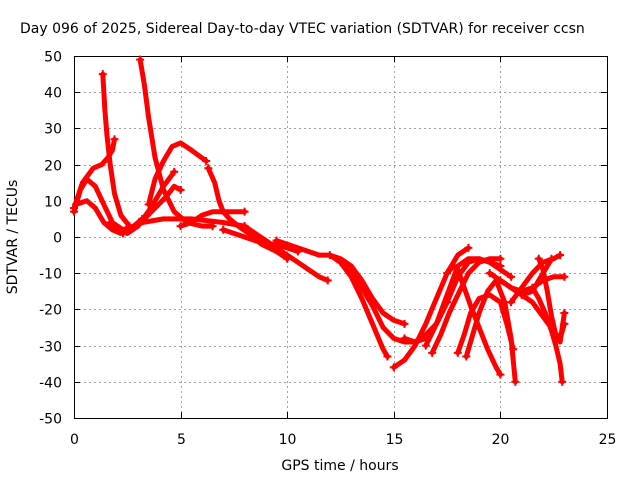 The height and width of the screenshot is (480, 640). What do you see at coordinates (339, 466) in the screenshot?
I see `x-axis-title: GPS time / hours` at bounding box center [339, 466].